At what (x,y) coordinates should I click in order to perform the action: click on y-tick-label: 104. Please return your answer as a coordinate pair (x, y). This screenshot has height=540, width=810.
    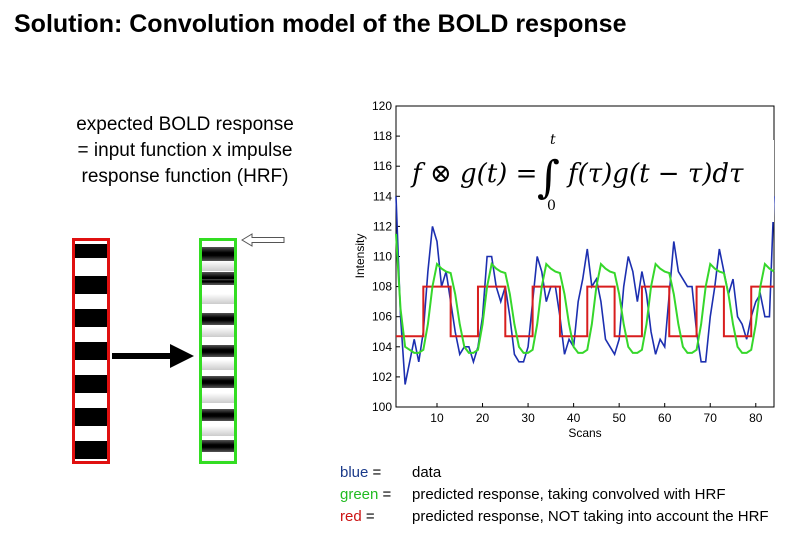
    Looking at the image, I should click on (382, 347).